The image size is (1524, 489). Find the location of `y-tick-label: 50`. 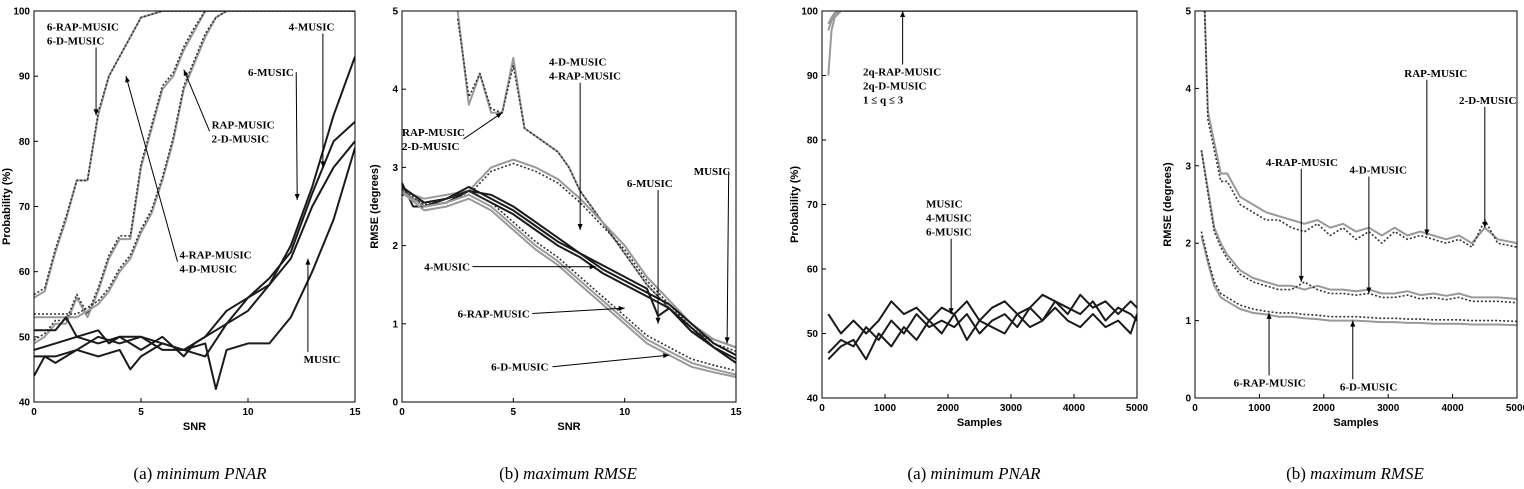

y-tick-label: 50 is located at coordinates (25, 337).